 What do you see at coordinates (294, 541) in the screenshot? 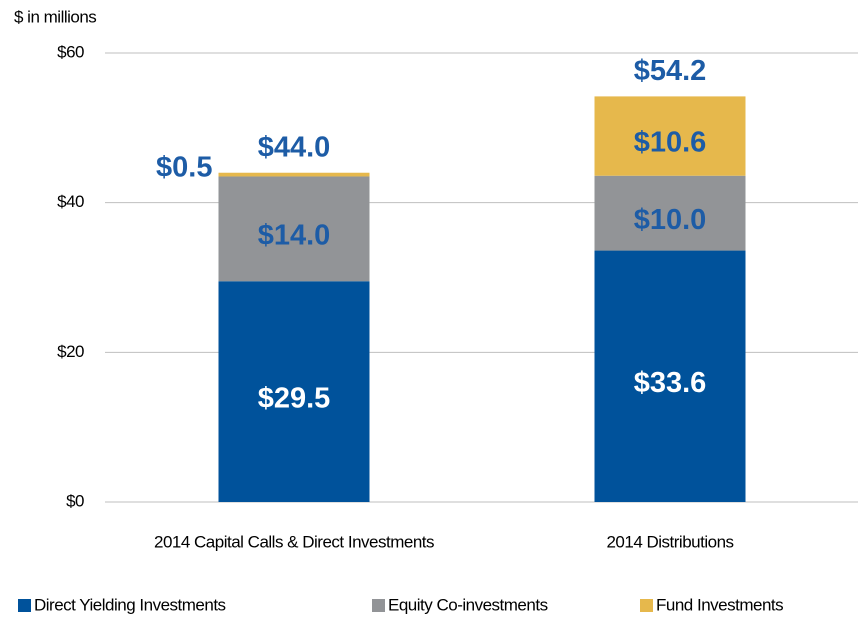
I see `x-tick-label: 2014 Capital Calls & Direct Investments` at bounding box center [294, 541].